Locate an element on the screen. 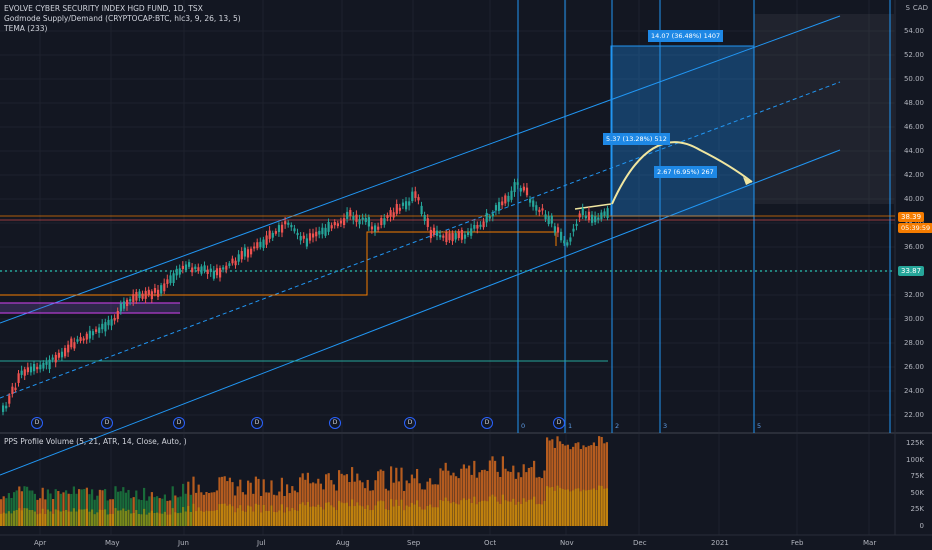 This screenshot has width=932, height=550. scale-mode-toggle: S is located at coordinates (907, 8).